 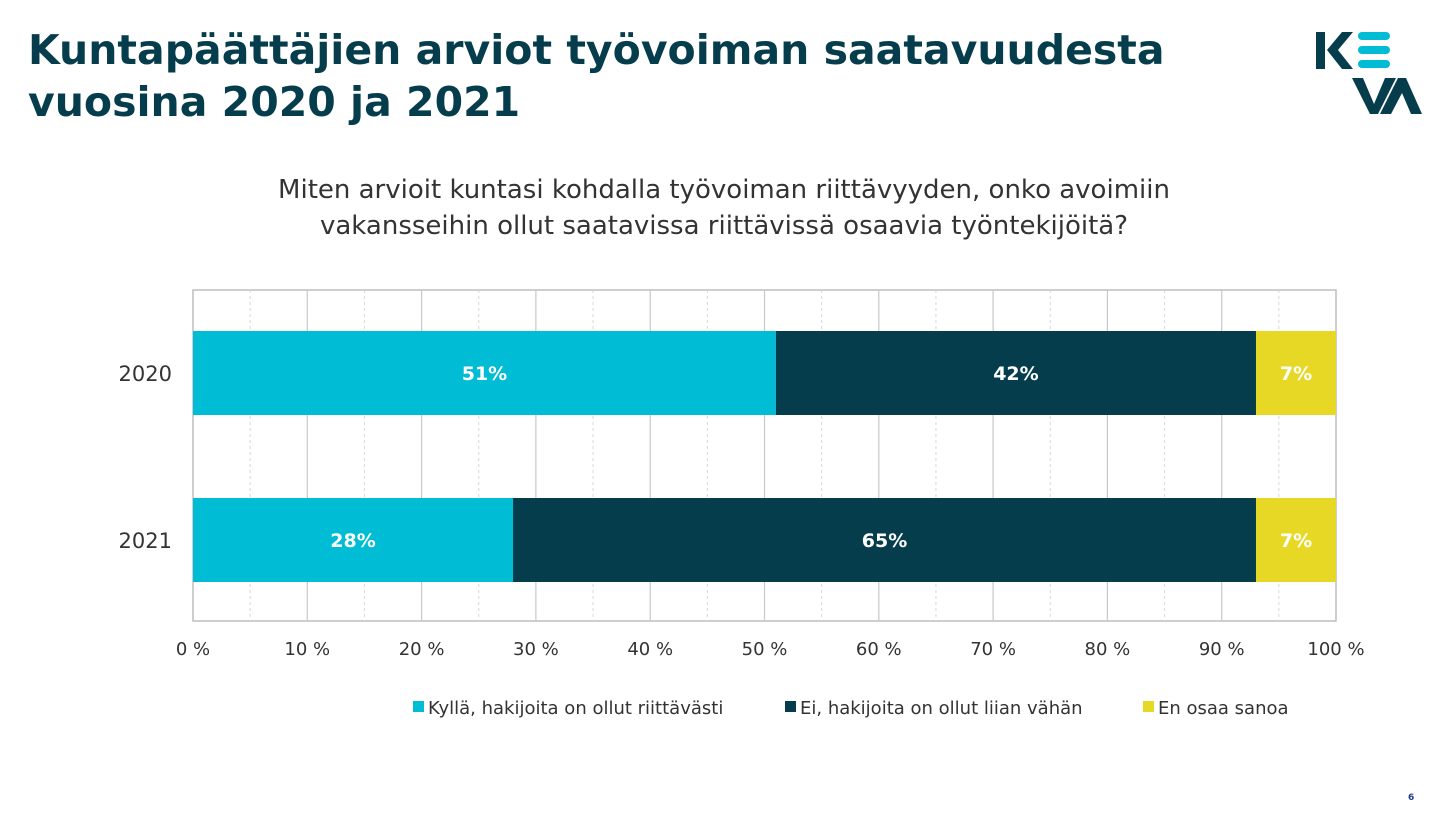 I want to click on keva-logo, so click(x=1369, y=73).